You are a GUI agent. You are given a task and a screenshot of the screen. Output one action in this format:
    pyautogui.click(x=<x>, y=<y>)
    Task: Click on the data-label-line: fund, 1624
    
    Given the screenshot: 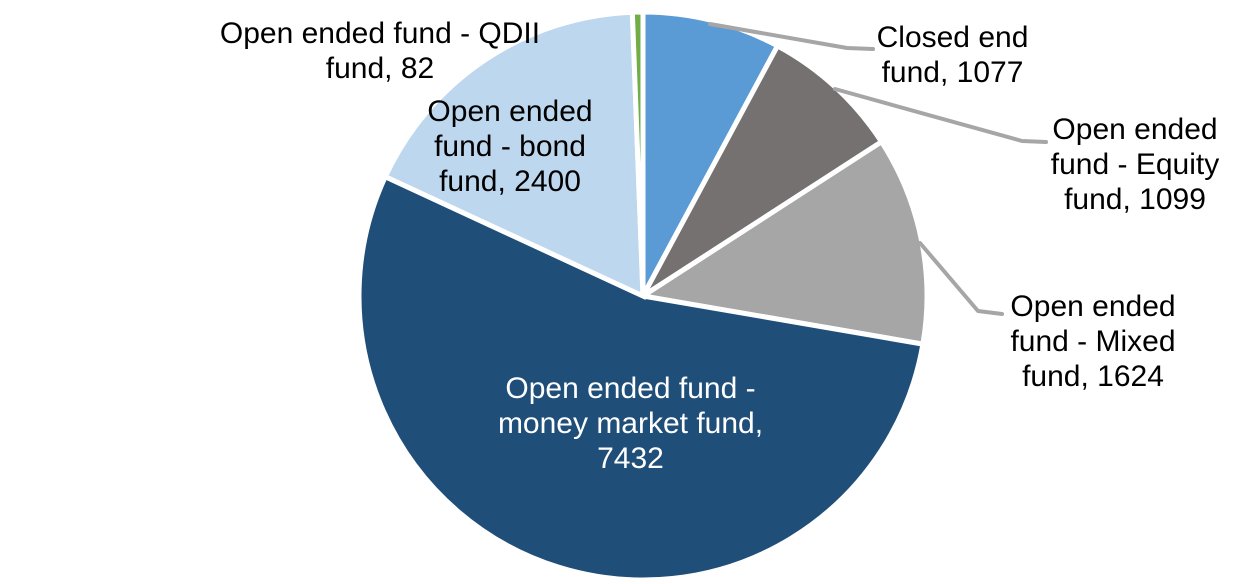 What is the action you would take?
    pyautogui.click(x=1093, y=376)
    